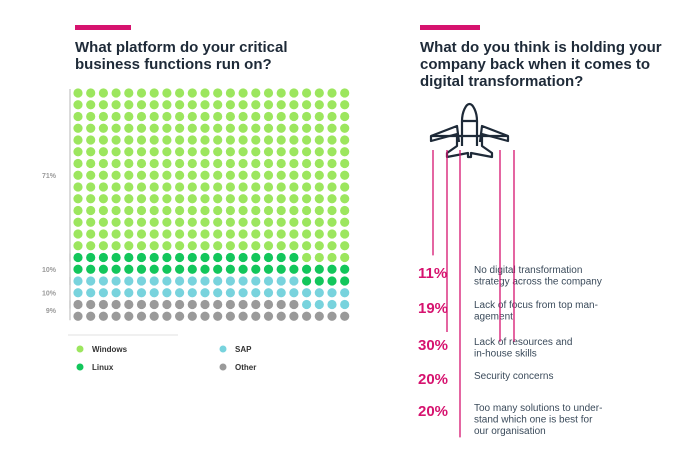 This screenshot has height=456, width=684. Describe the element at coordinates (49, 293) in the screenshot. I see `waffle-pct-label-sap: 10%` at that location.